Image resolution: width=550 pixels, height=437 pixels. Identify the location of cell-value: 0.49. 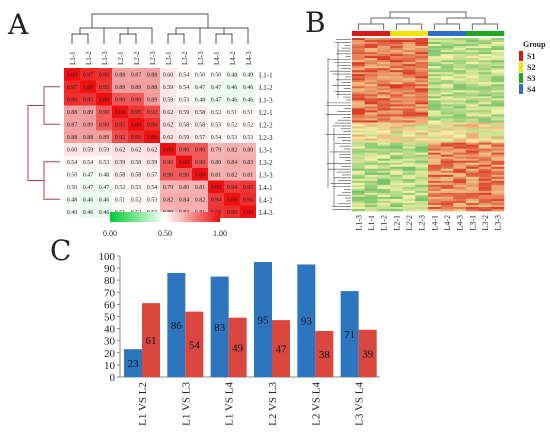
(248, 76).